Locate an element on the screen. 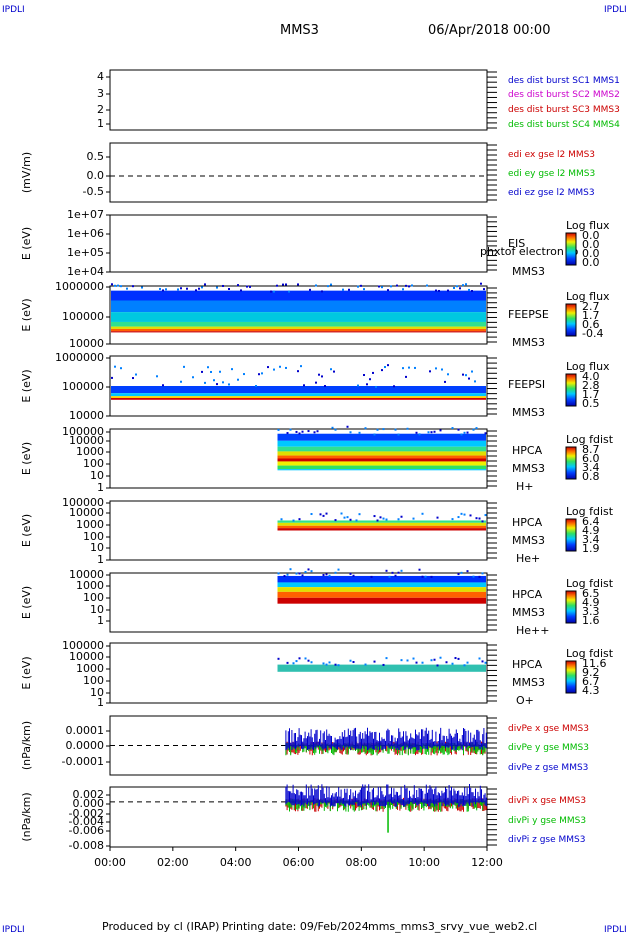 The width and height of the screenshot is (630, 938). footer-produced-by: Produced by cl (IRAP) is located at coordinates (160, 926).